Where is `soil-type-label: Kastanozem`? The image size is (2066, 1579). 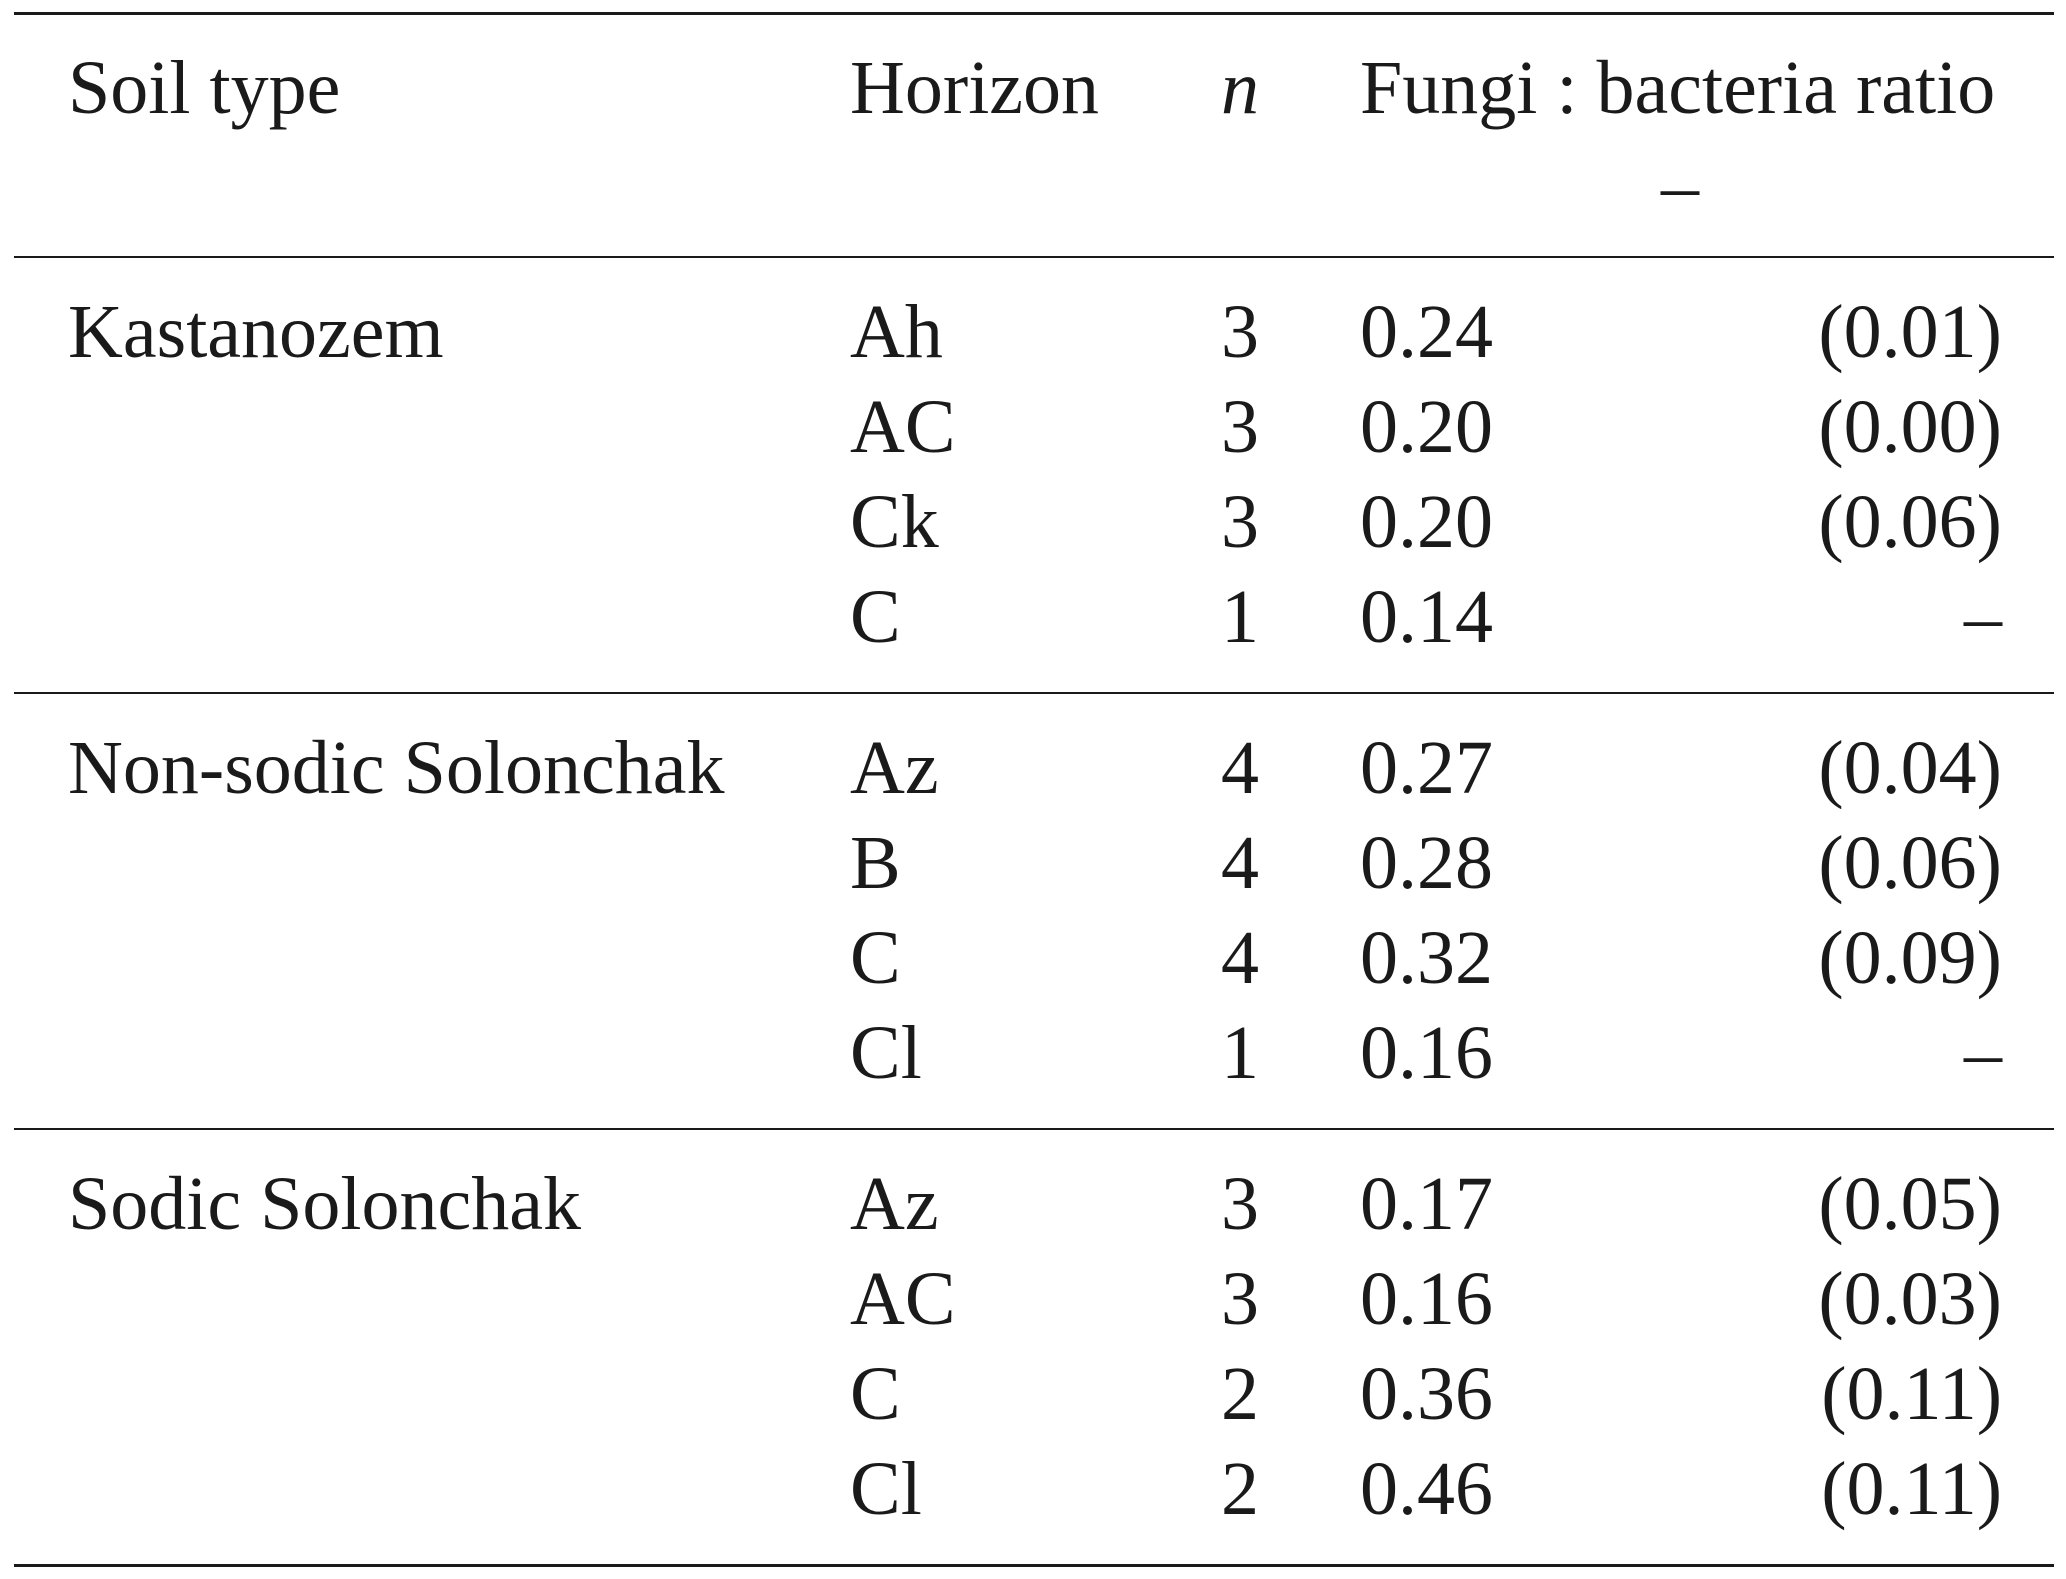 soil-type-label: Kastanozem is located at coordinates (256, 332).